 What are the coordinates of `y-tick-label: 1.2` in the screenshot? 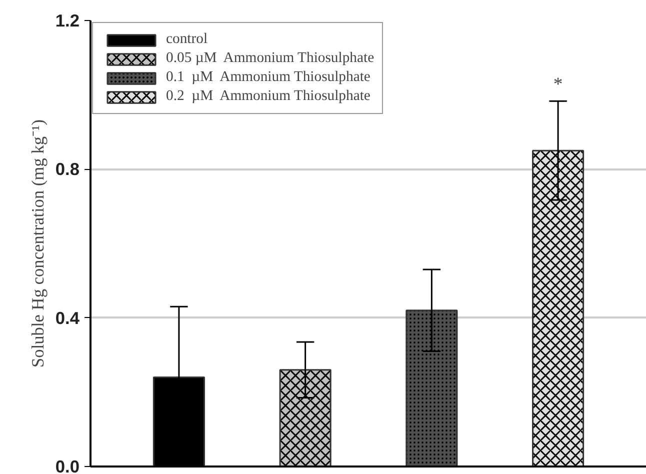 It's located at (67, 20).